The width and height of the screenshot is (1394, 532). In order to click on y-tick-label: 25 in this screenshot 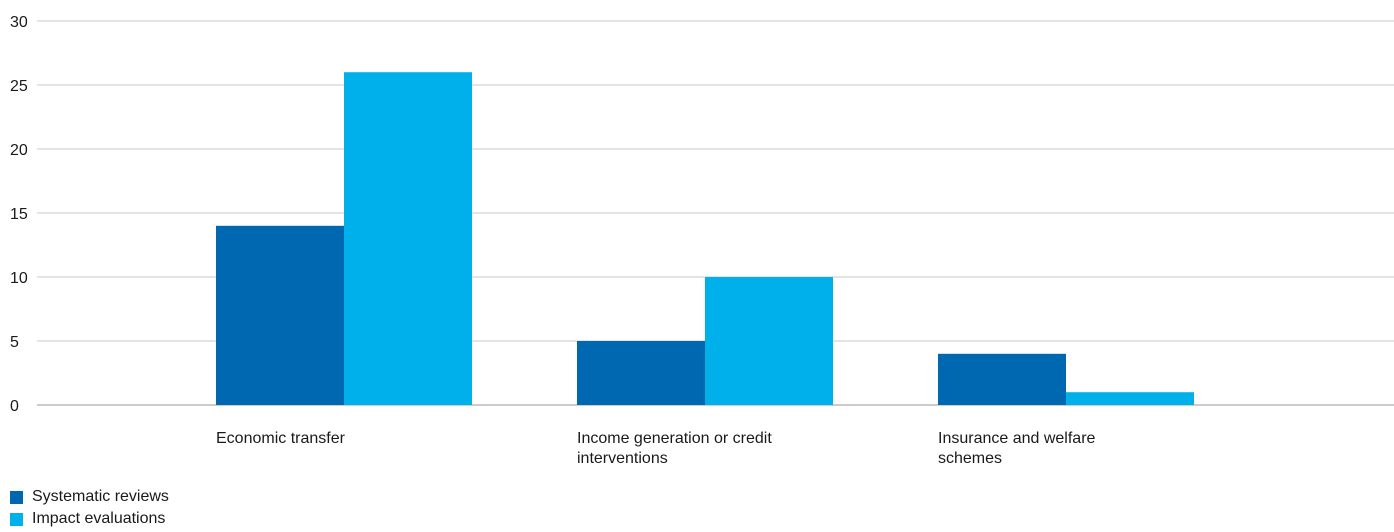, I will do `click(19, 86)`.